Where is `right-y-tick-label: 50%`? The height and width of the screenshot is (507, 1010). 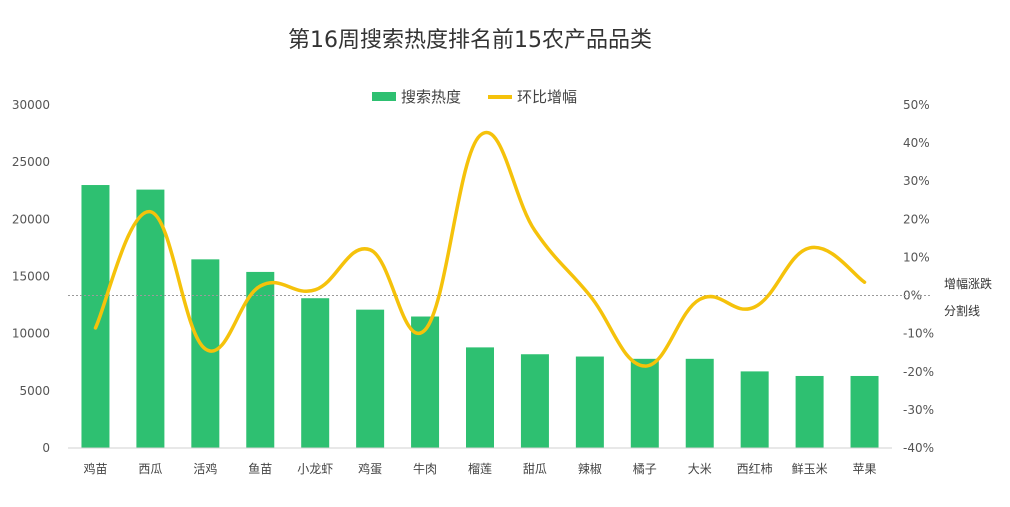 right-y-tick-label: 50% is located at coordinates (916, 105).